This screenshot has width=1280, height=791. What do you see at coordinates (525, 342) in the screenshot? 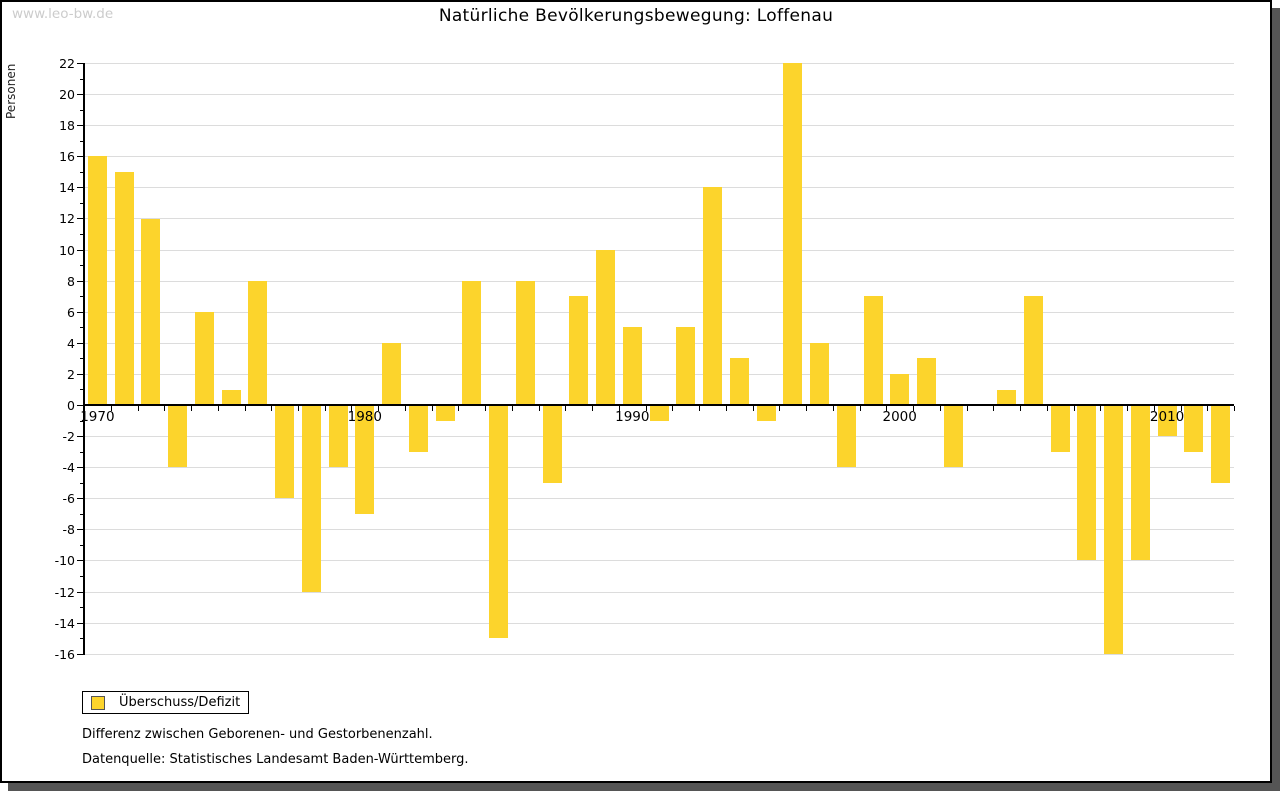
I see `bar-1986` at bounding box center [525, 342].